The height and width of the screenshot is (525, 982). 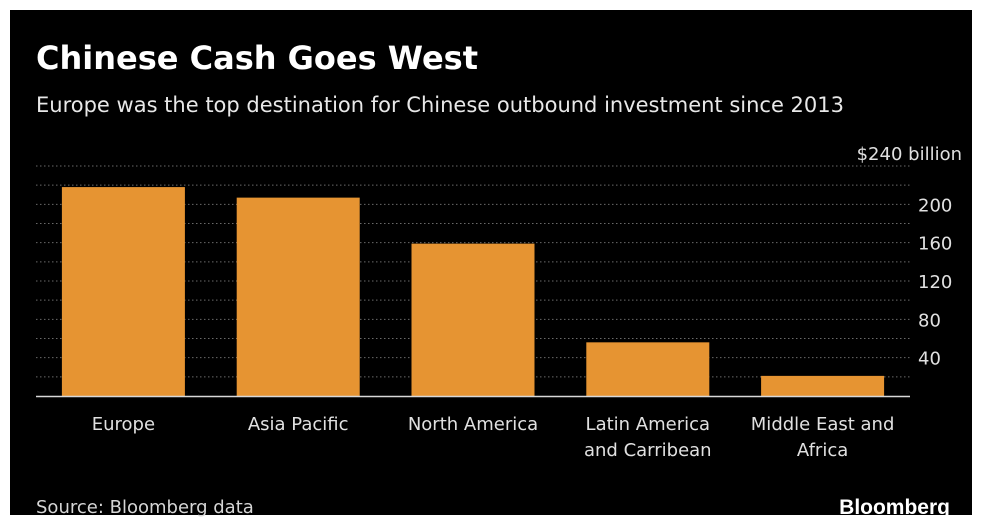 What do you see at coordinates (145, 507) in the screenshot?
I see `source-note: Source: Bloomberg data` at bounding box center [145, 507].